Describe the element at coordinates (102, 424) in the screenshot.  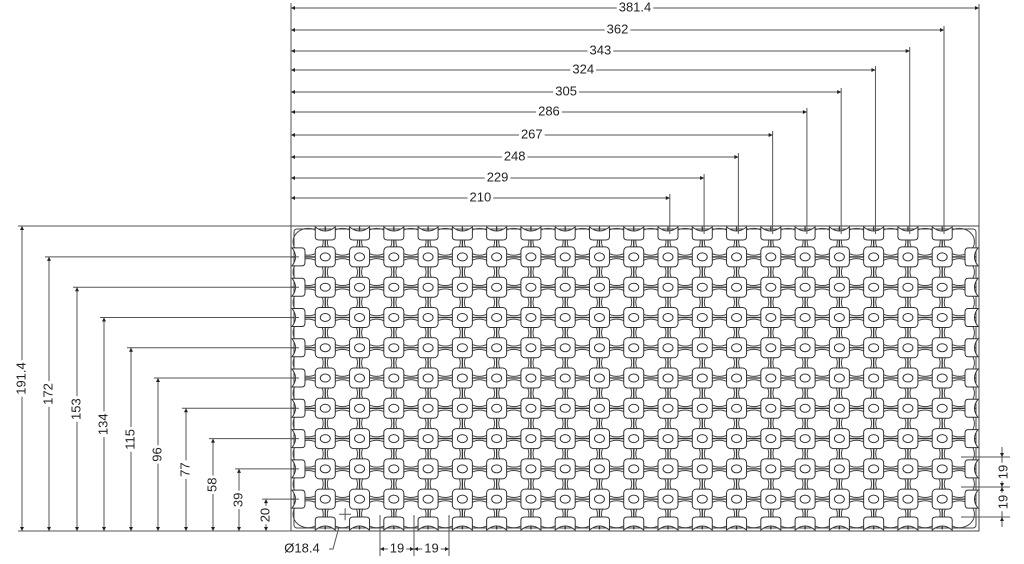
I see `dimension-label: 134` at that location.